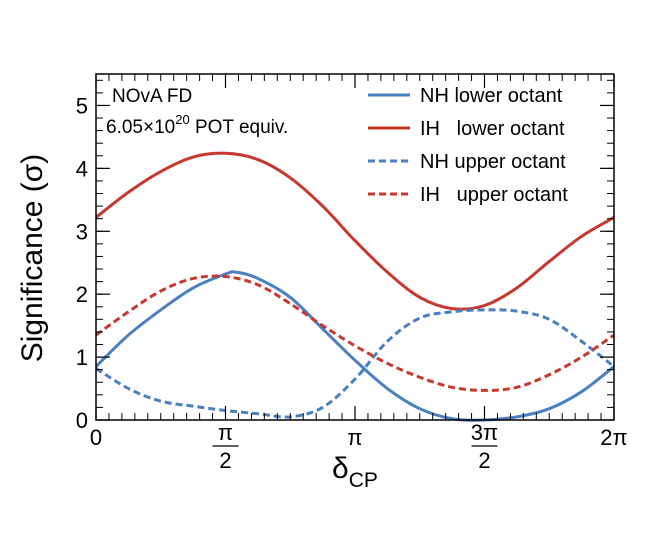  What do you see at coordinates (152, 96) in the screenshot?
I see `info-line-1: NOvA FD` at bounding box center [152, 96].